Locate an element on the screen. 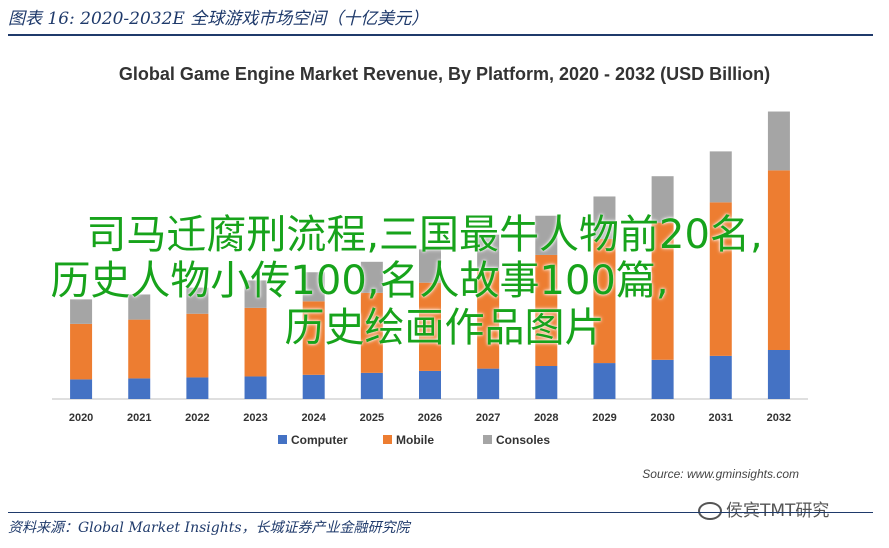  bar-computer-2020 is located at coordinates (81, 389).